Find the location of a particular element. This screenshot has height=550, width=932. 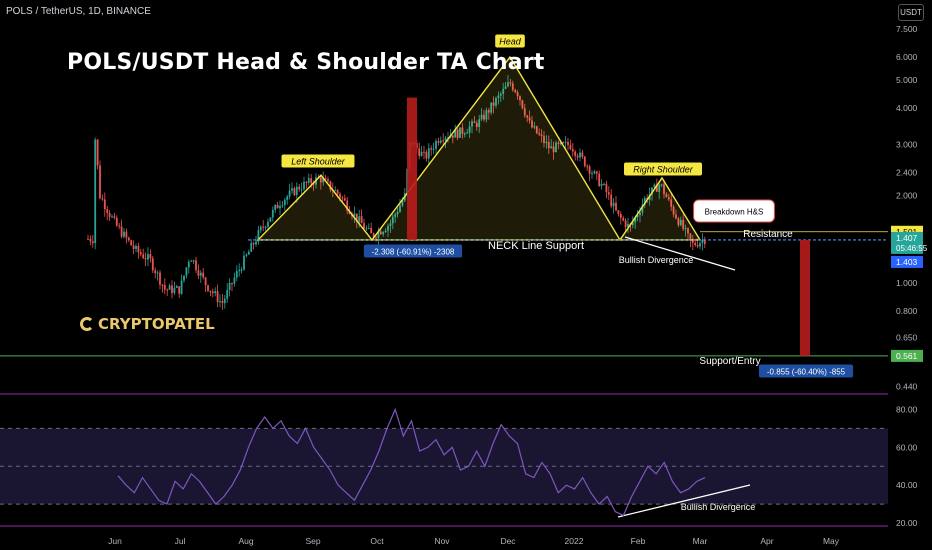

low-price-tag-bg is located at coordinates (907, 261).